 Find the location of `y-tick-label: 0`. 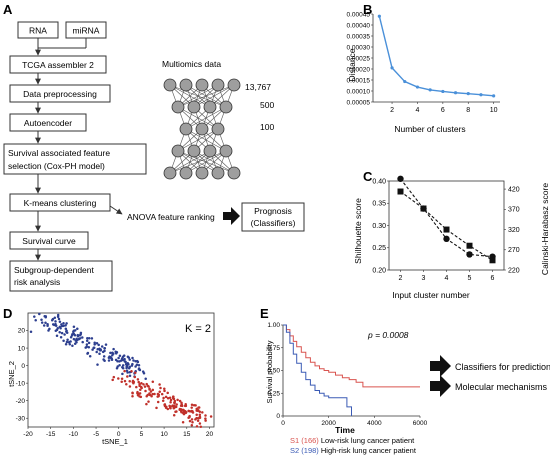

y-tick-label: 0 is located at coordinates (278, 416).